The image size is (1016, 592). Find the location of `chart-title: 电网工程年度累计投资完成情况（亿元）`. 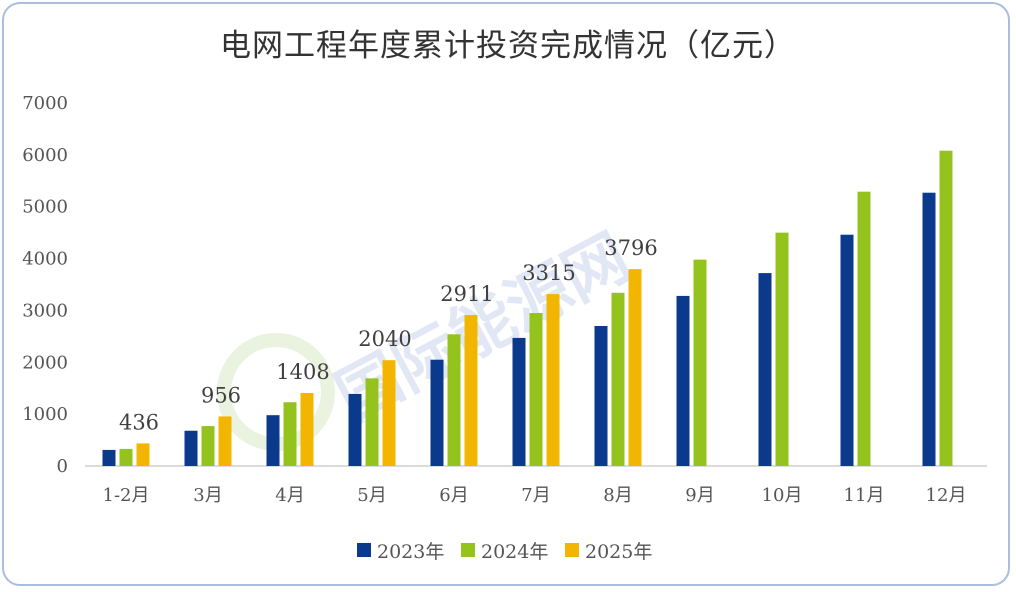

chart-title: 电网工程年度累计投资完成情况（亿元） is located at coordinates (508, 46).